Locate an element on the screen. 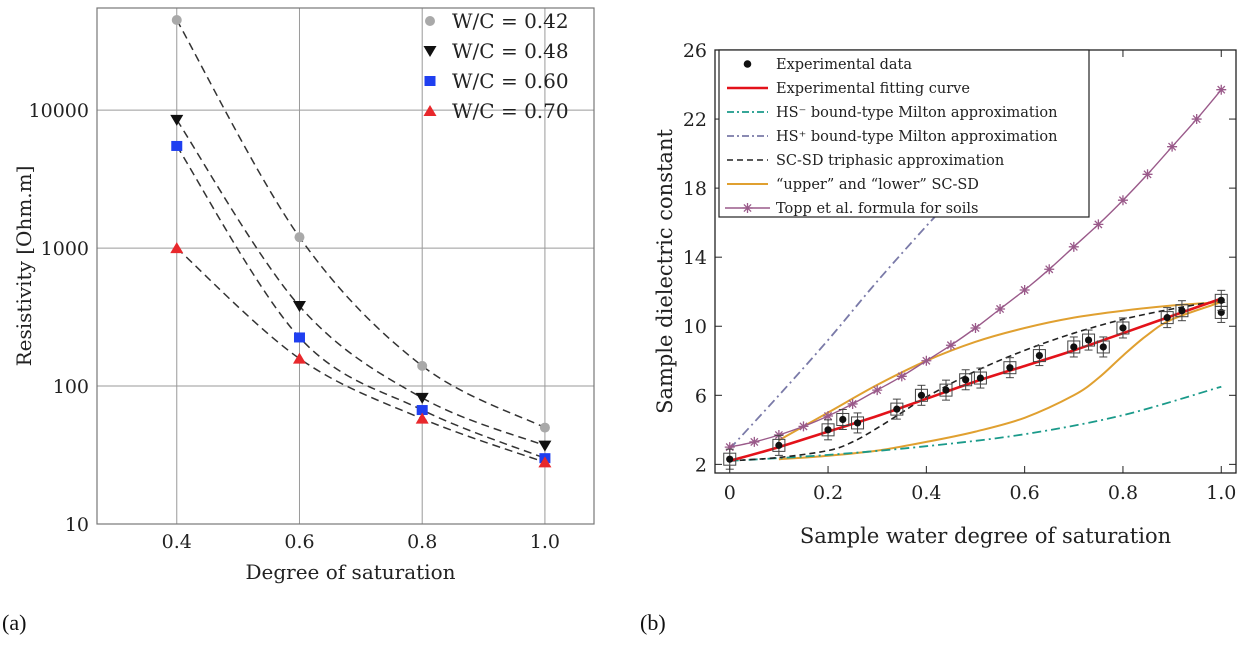 This screenshot has height=645, width=1243. lower-scsd-curve is located at coordinates (1000, 381).